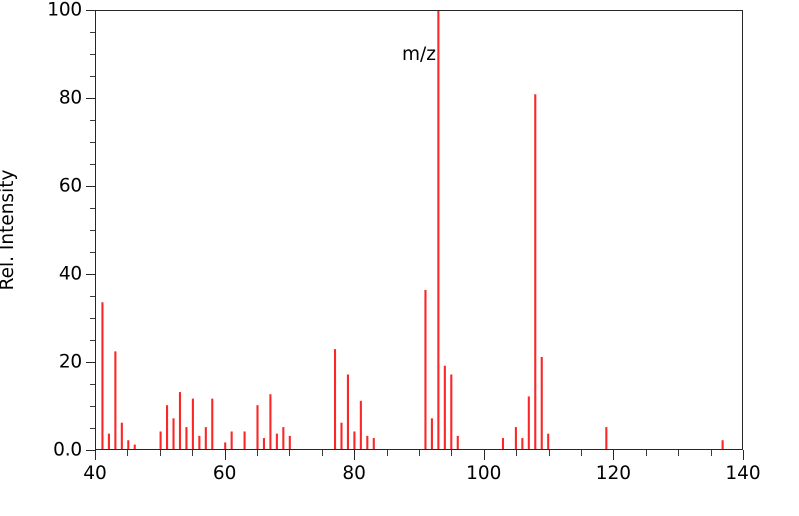 The width and height of the screenshot is (799, 516). Describe the element at coordinates (484, 473) in the screenshot. I see `x-tick-label: 100` at that location.